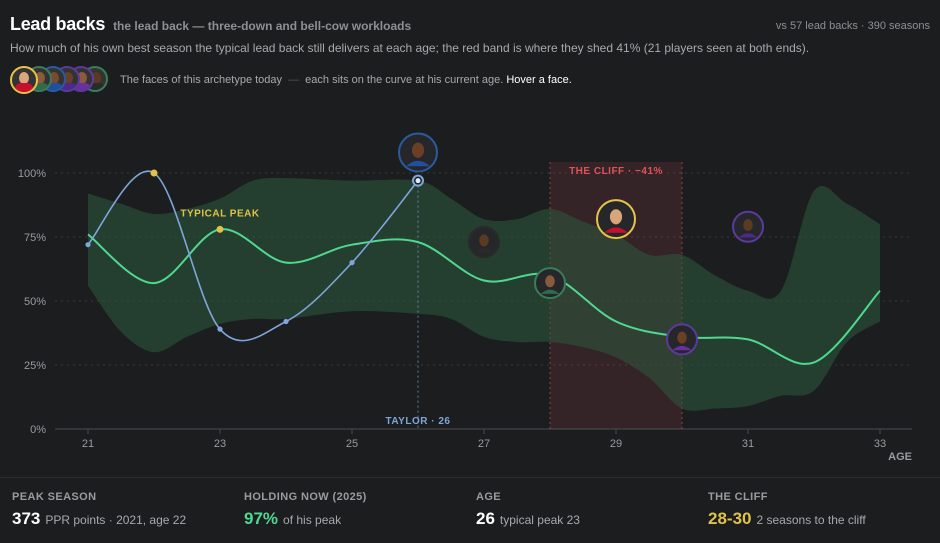 This screenshot has height=543, width=940. Describe the element at coordinates (88, 444) in the screenshot. I see `x-tick-label: 21` at that location.